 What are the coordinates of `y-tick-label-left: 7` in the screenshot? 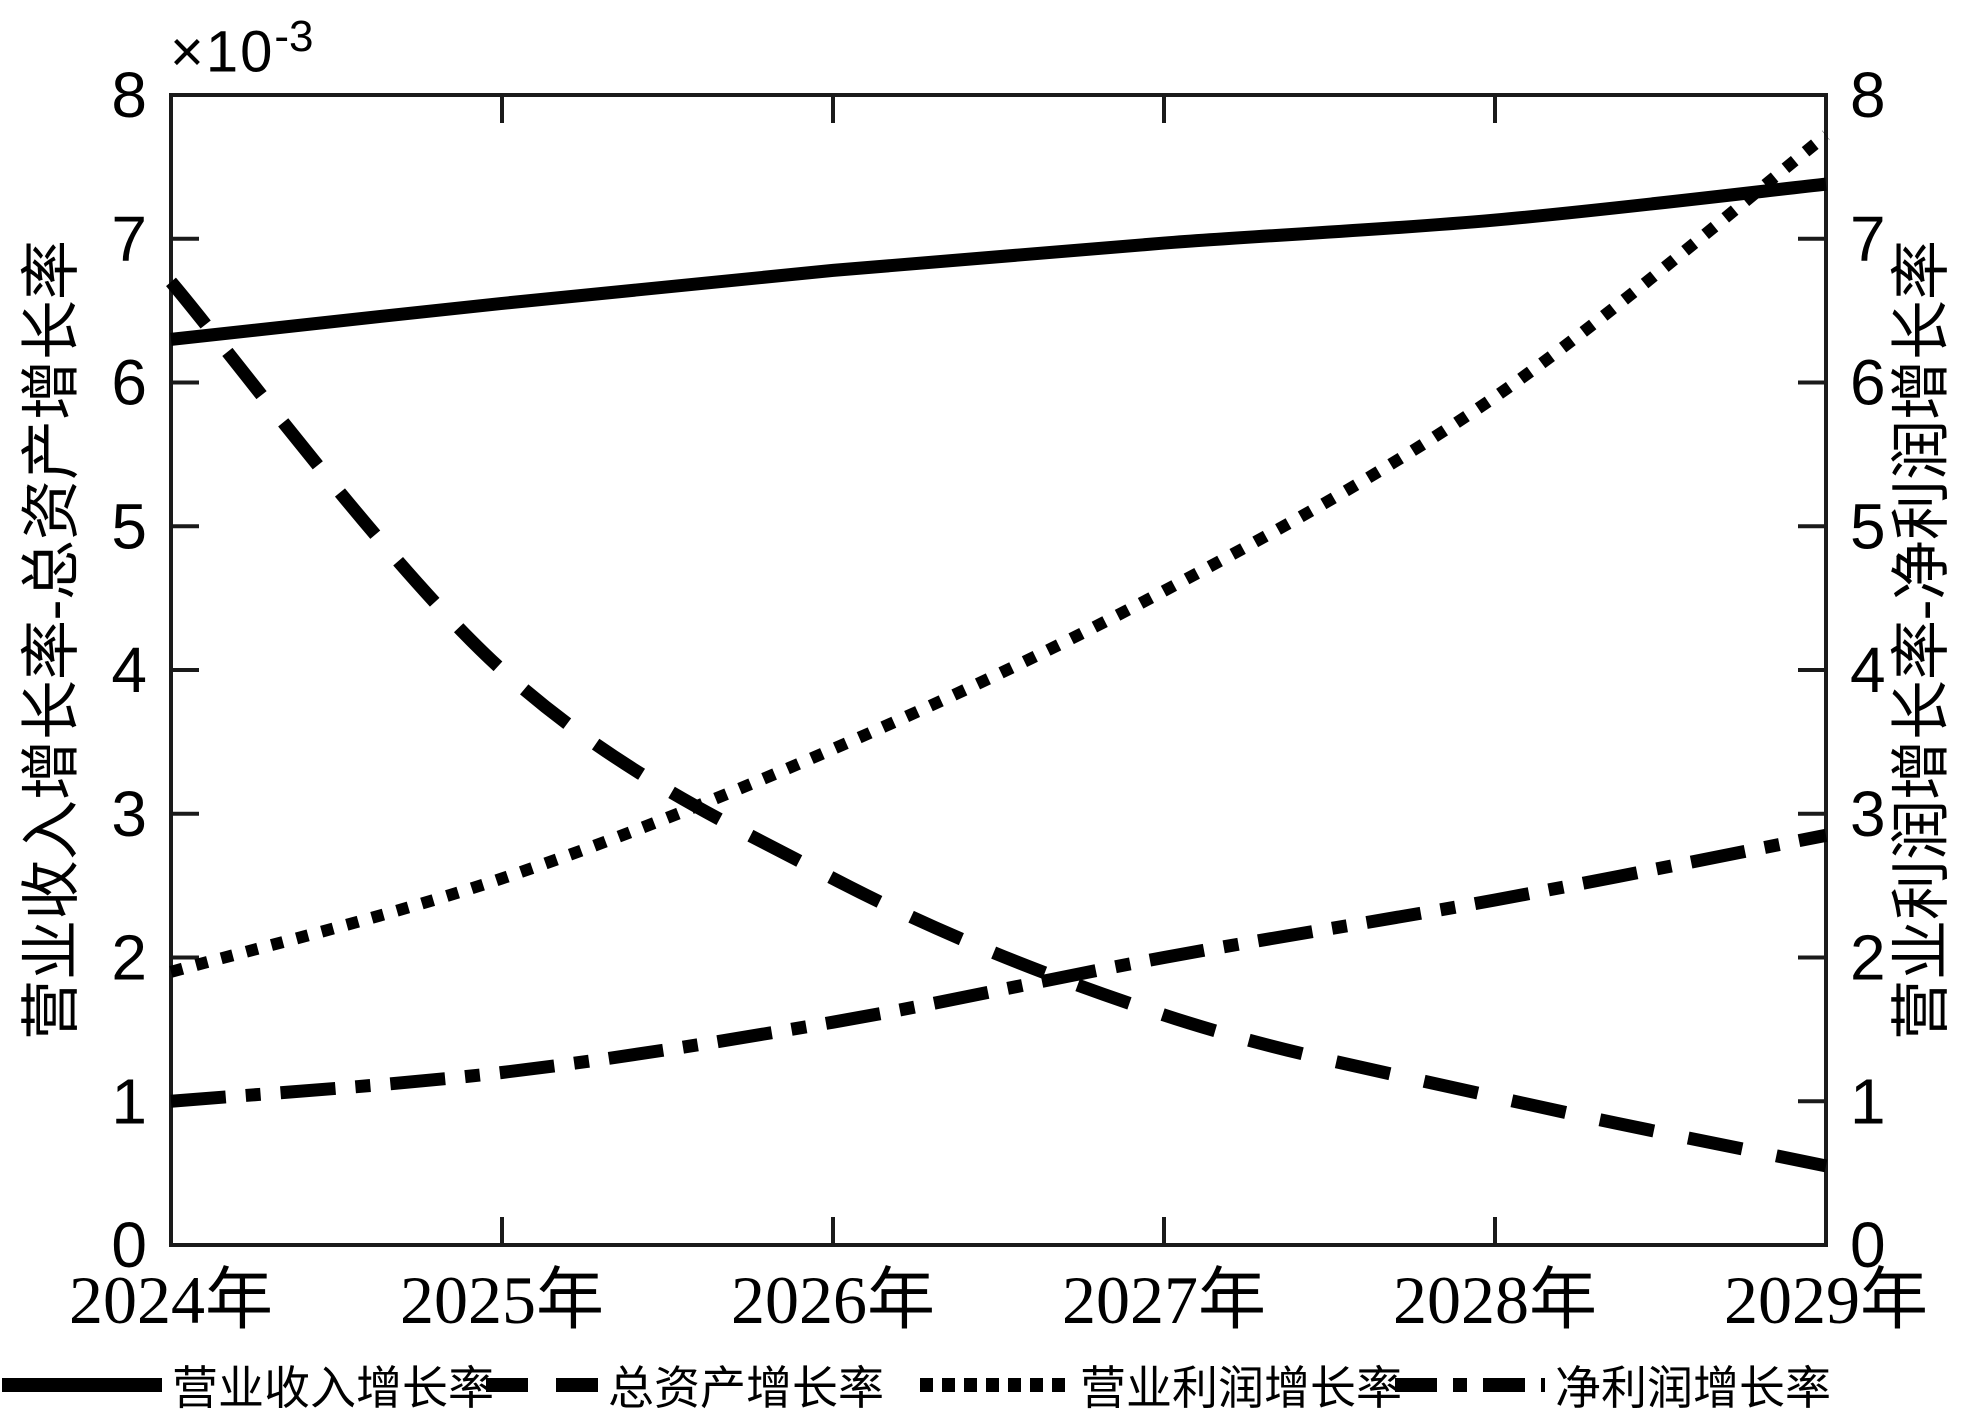 It's located at (129, 239).